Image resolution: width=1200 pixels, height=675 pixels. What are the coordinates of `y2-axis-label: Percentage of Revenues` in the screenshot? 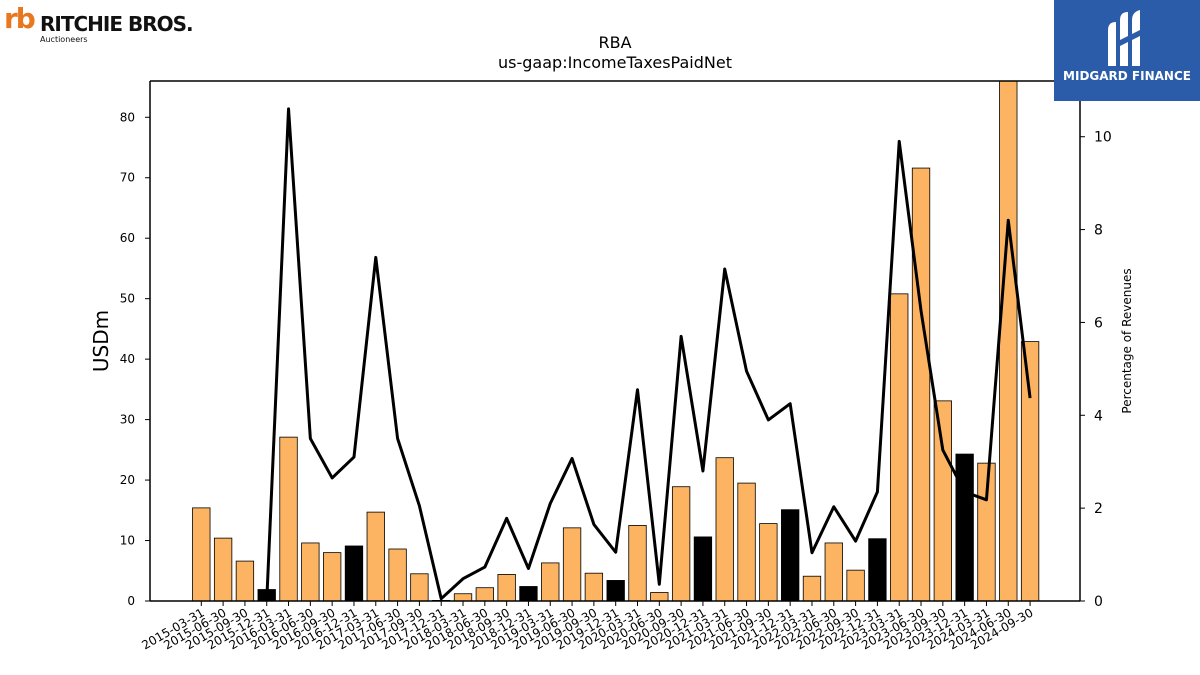 It's located at (1127, 340).